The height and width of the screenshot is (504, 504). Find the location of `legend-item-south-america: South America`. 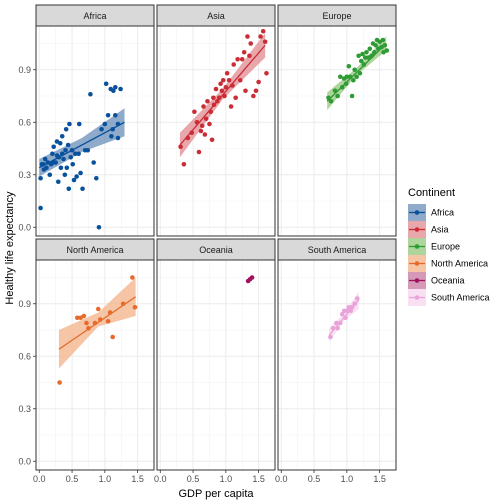

legend-item-south-america: South America is located at coordinates (449, 297).